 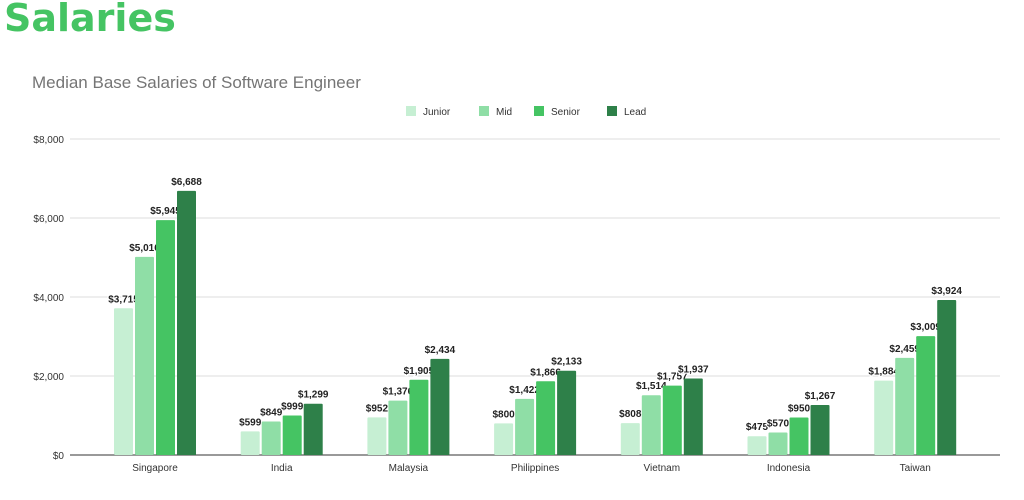 What do you see at coordinates (757, 427) in the screenshot?
I see `data-label: $475` at bounding box center [757, 427].